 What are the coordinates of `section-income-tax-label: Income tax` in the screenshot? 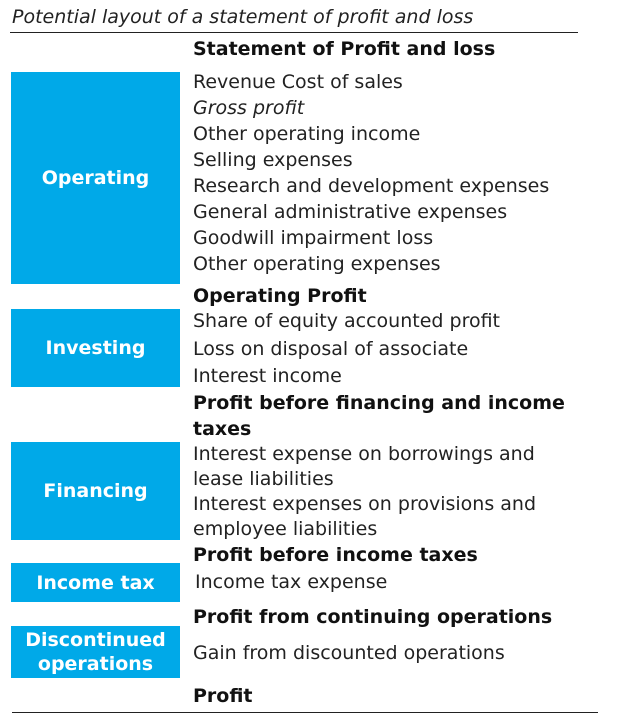 It's located at (95, 582).